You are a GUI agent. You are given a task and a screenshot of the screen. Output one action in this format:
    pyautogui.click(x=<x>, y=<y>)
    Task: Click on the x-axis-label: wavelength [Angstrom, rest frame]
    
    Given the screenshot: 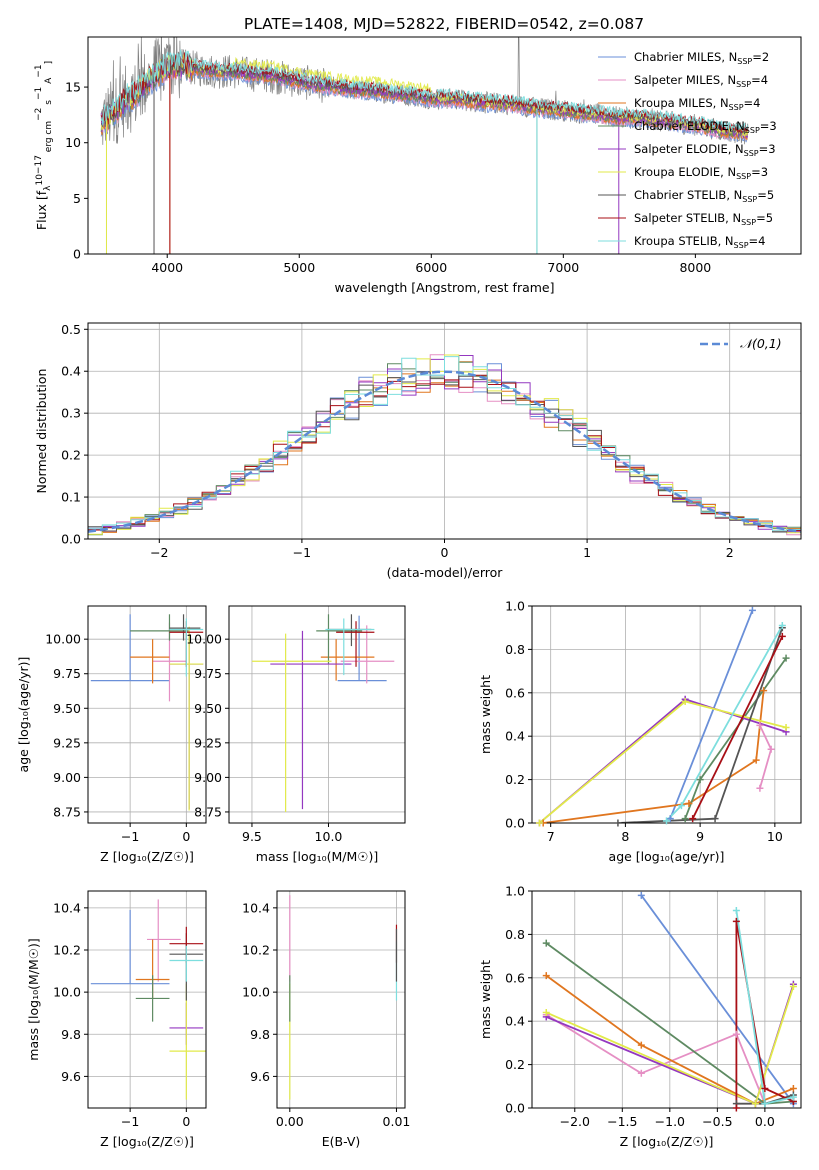 What is the action you would take?
    pyautogui.click(x=444, y=287)
    